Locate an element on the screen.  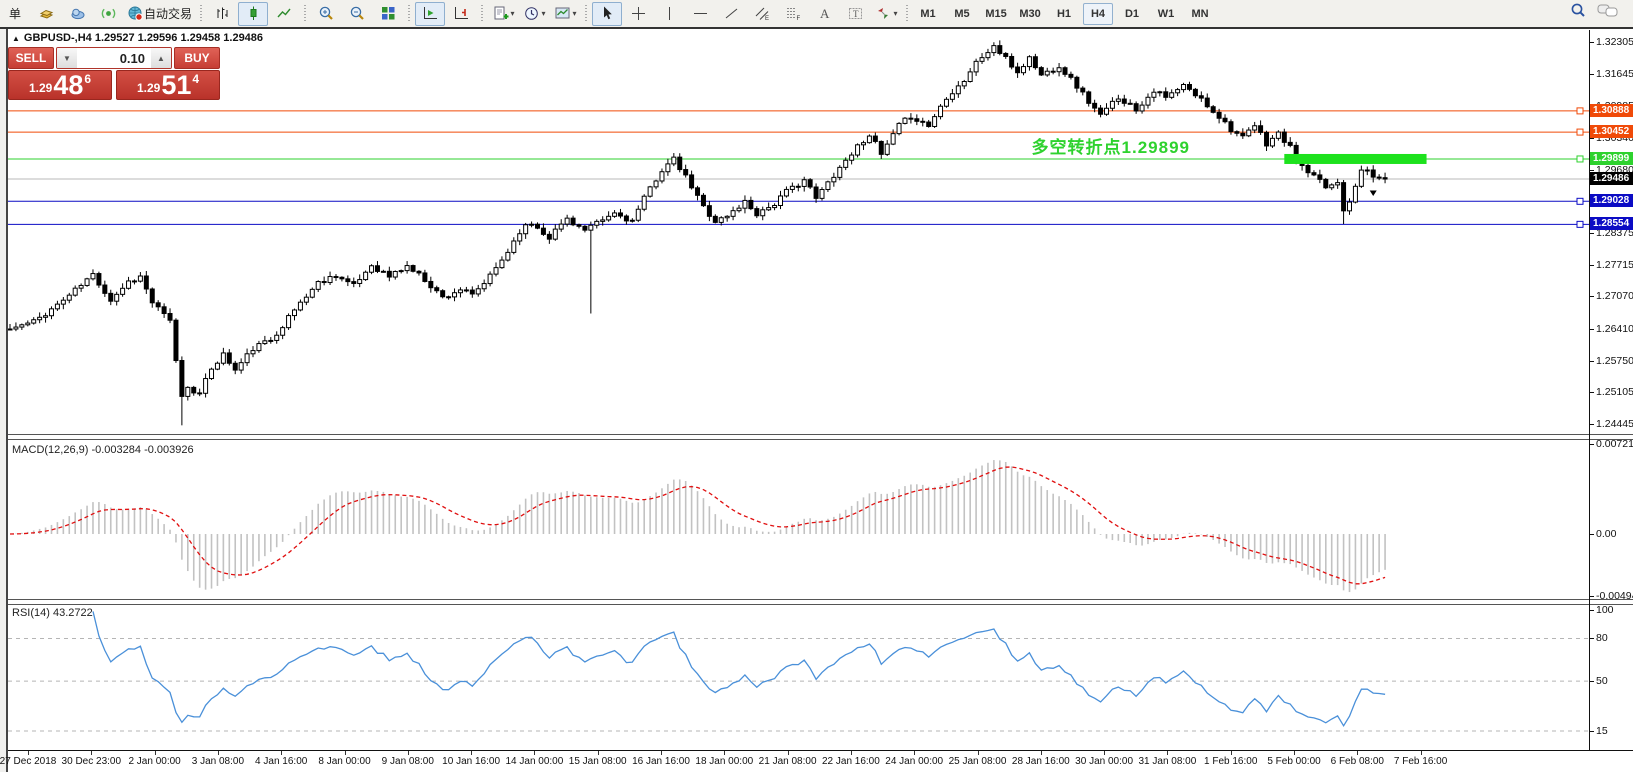
text-button: A is located at coordinates (824, 14).